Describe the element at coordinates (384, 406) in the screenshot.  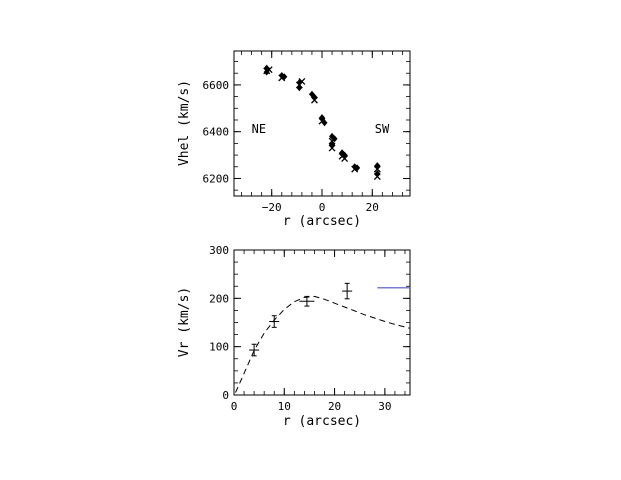
I see `vr-x-tick-label: 30` at that location.